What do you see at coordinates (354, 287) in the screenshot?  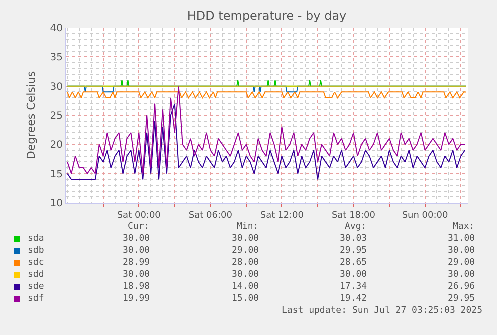 I see `text: 17.34` at bounding box center [354, 287].